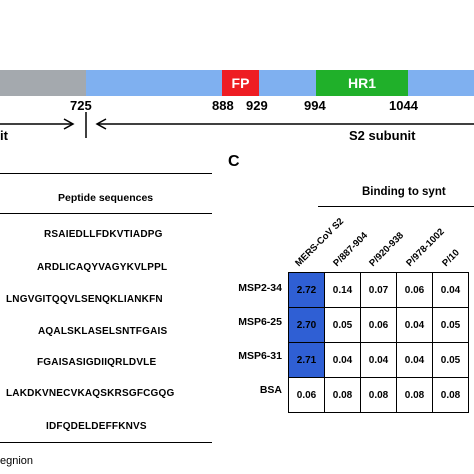 The height and width of the screenshot is (474, 474). Describe the element at coordinates (260, 288) in the screenshot. I see `row-label: MSP2-34` at that location.